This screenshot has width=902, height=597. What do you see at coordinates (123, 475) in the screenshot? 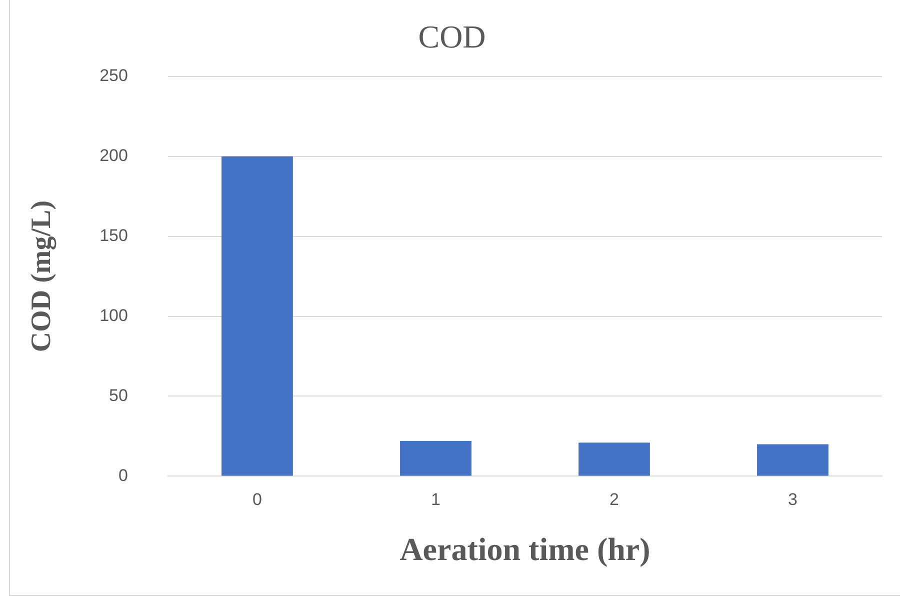
I see `y-tick-label: 0` at bounding box center [123, 475].